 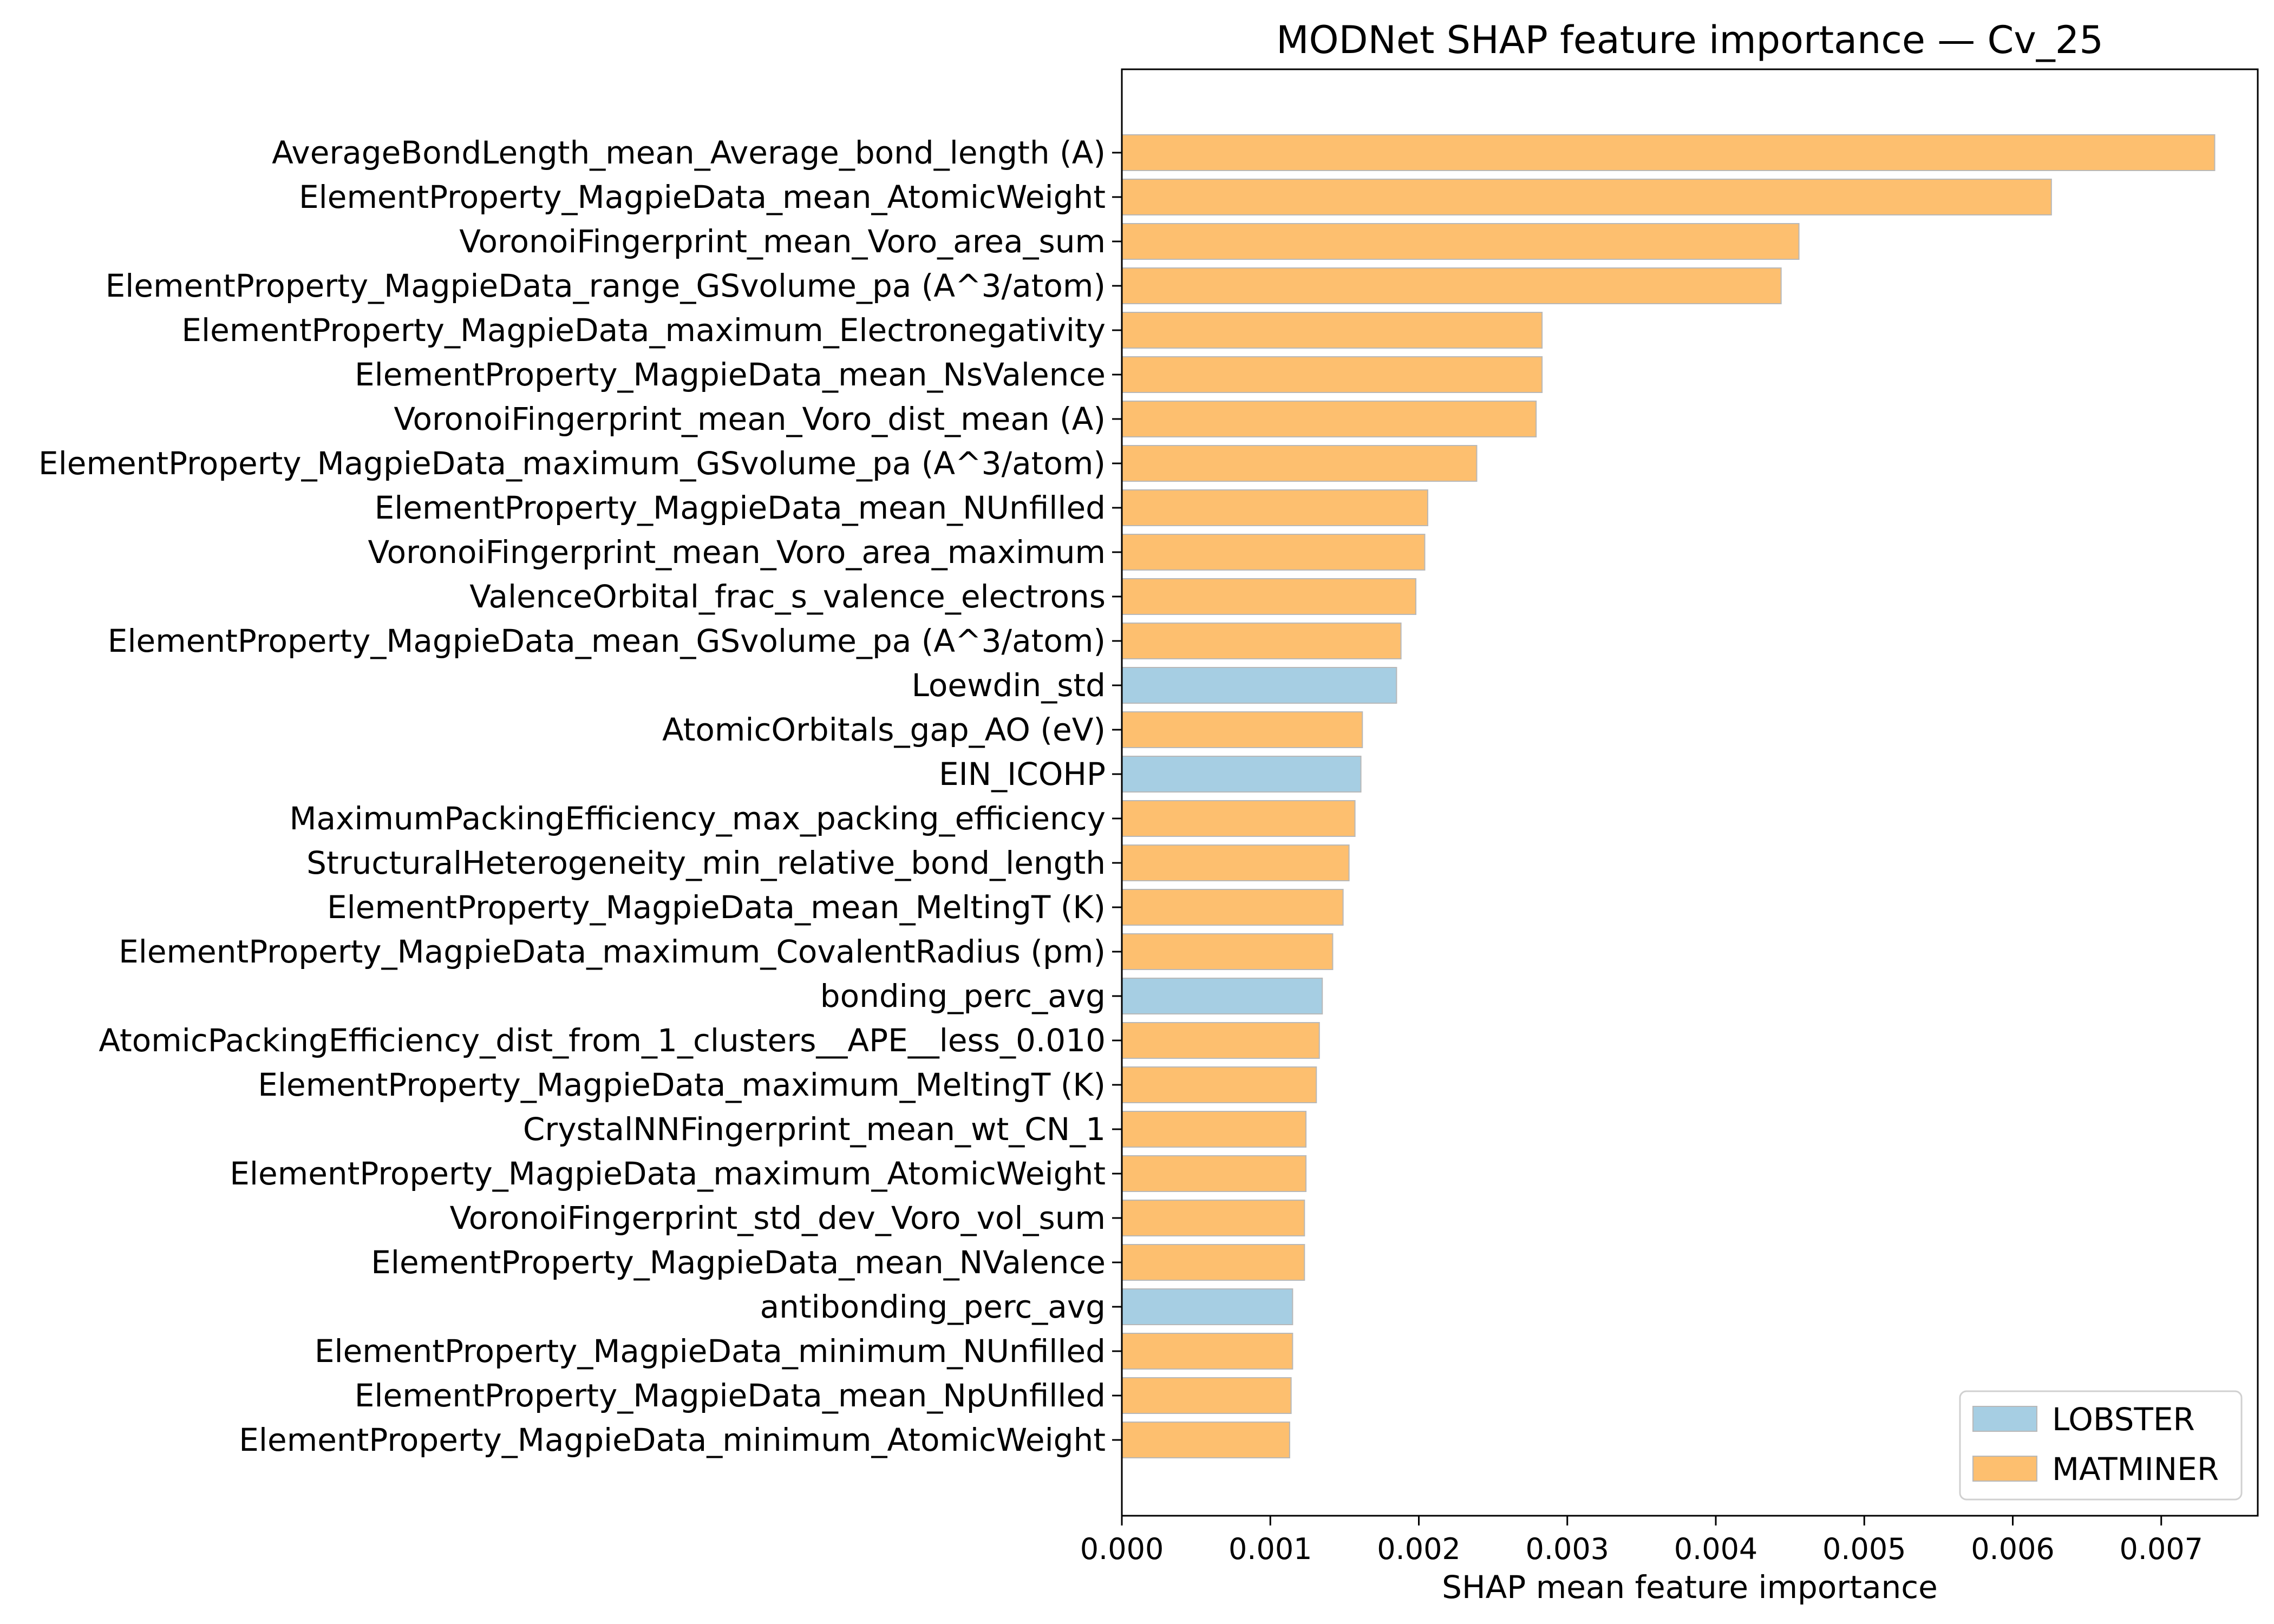 What do you see at coordinates (1270, 1549) in the screenshot?
I see `x-tick-label: 0.001` at bounding box center [1270, 1549].